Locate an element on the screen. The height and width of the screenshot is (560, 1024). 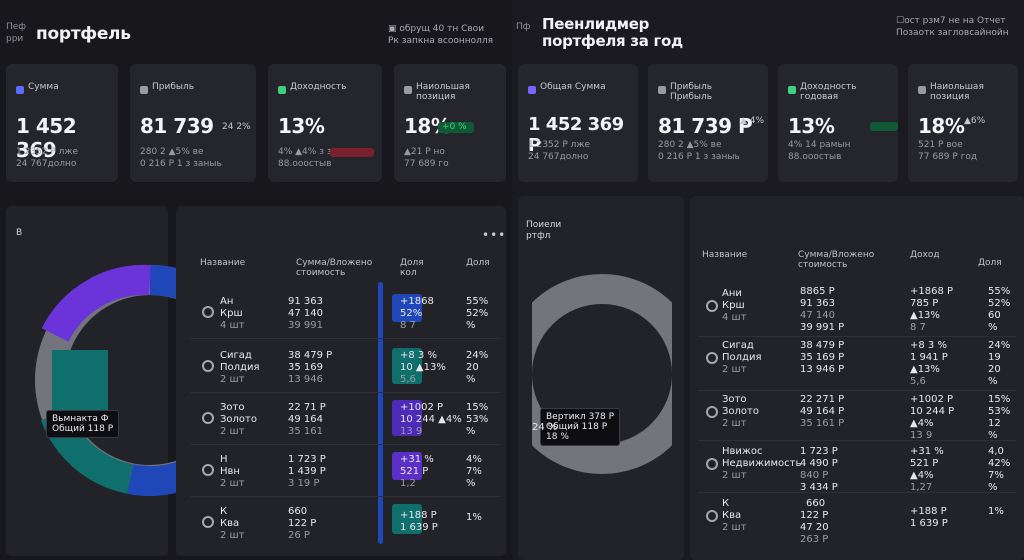
row-qty: 4 шт is located at coordinates (232, 325).